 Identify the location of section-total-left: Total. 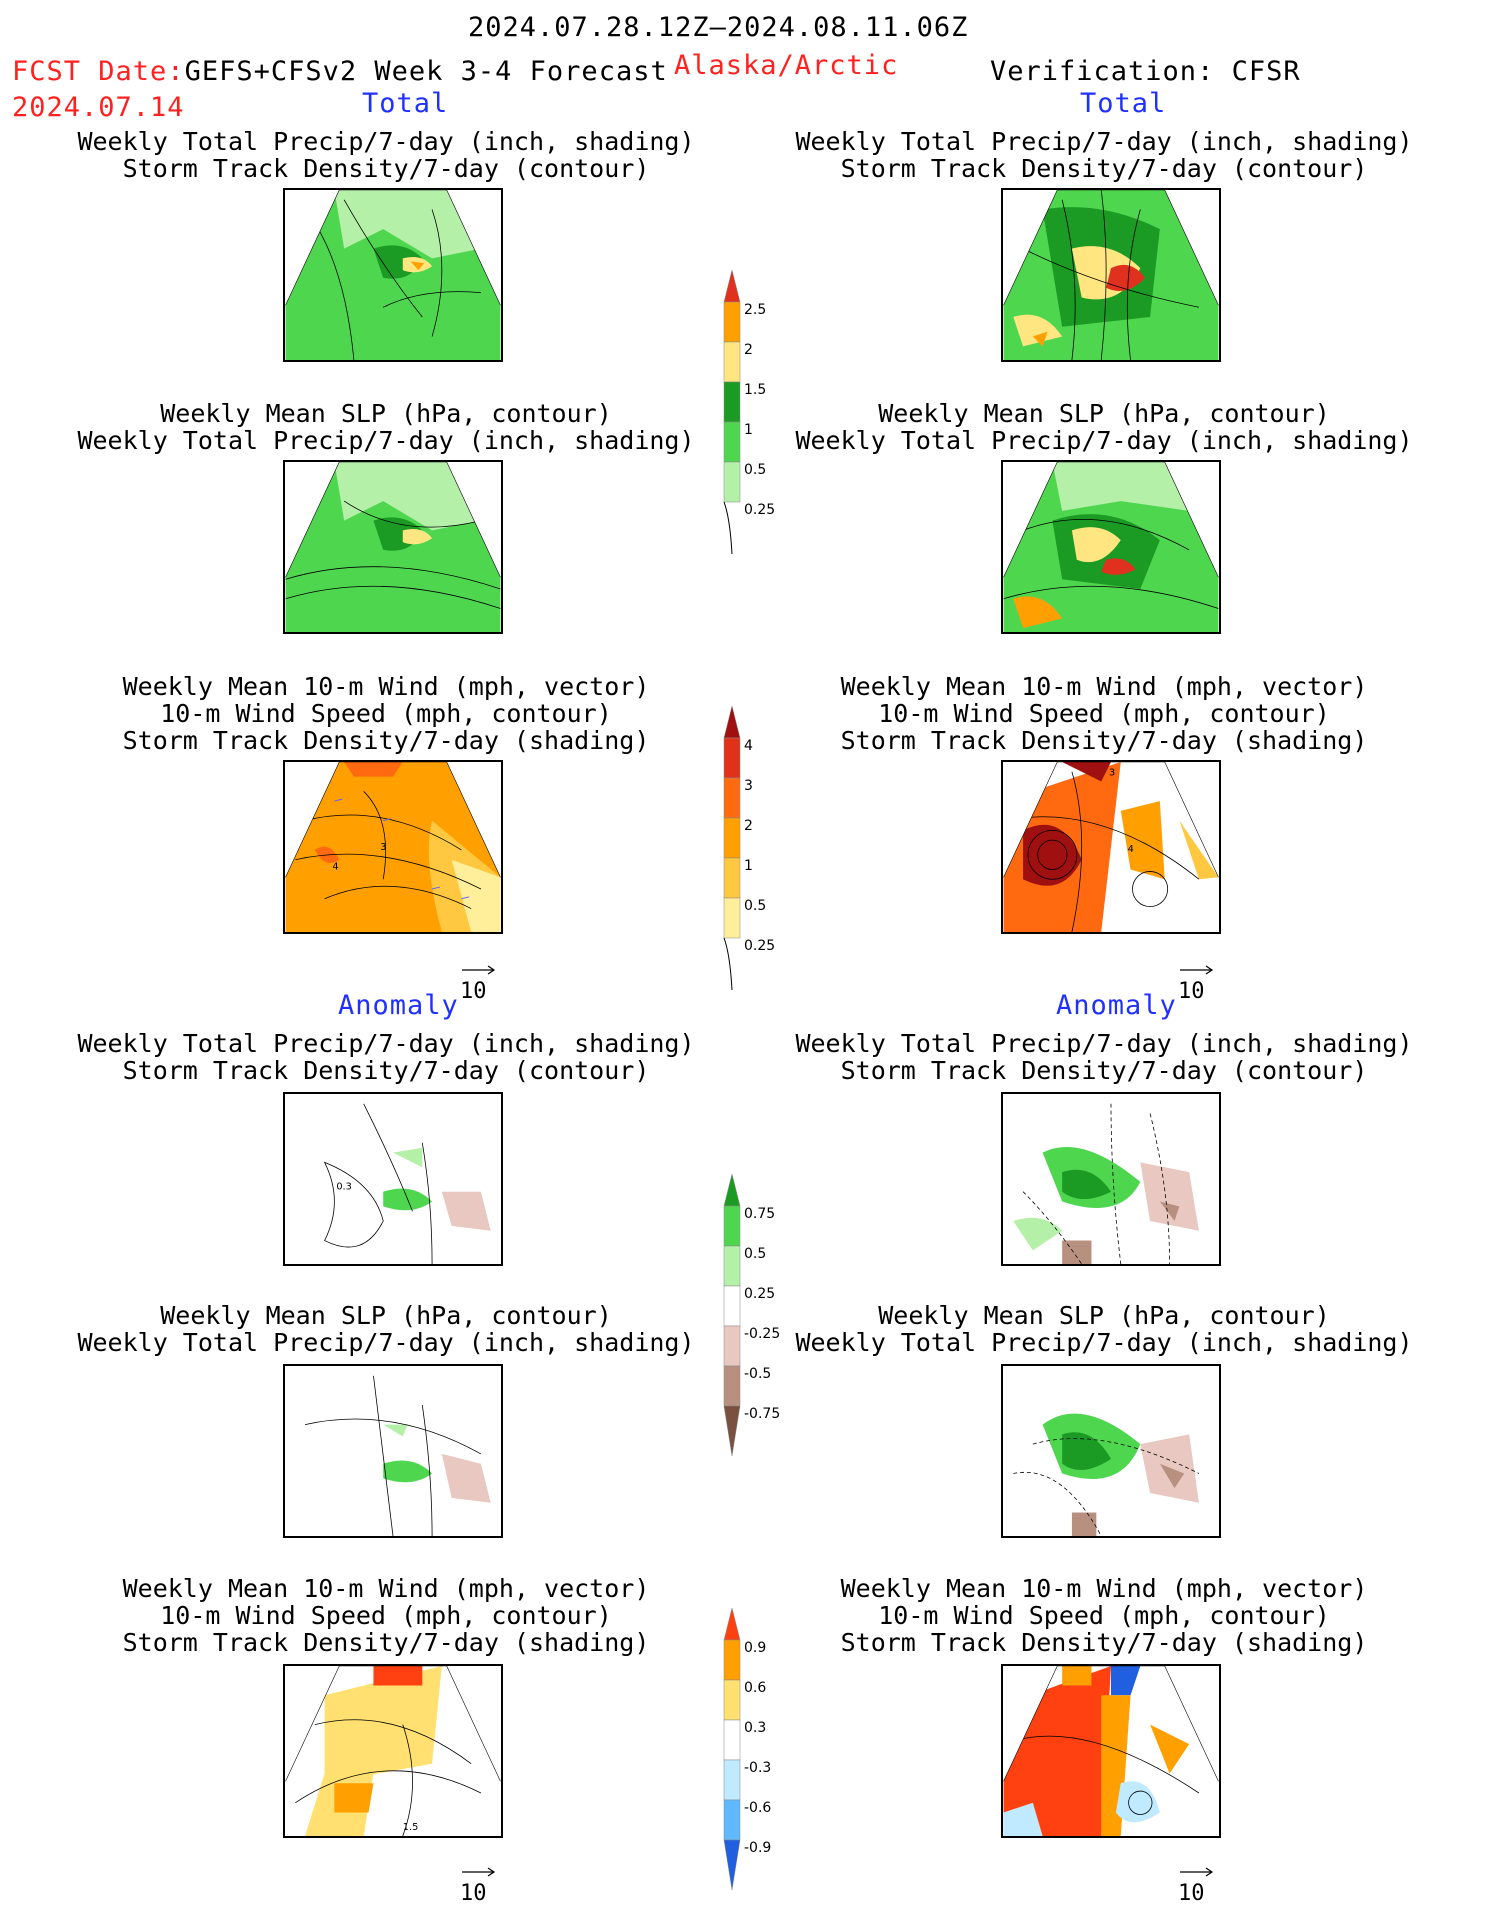
(405, 103).